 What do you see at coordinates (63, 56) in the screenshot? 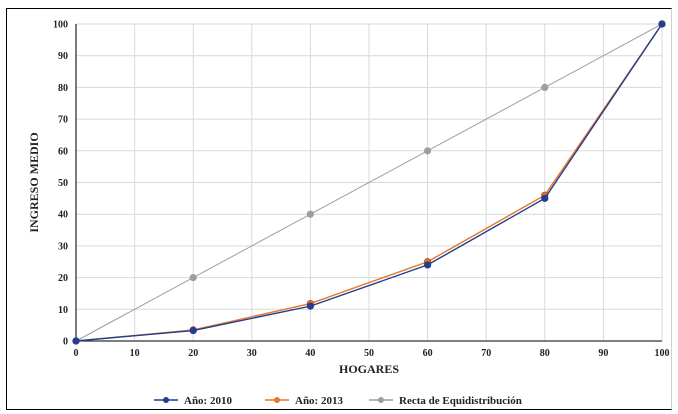
I see `y-tick-label: 90` at bounding box center [63, 56].